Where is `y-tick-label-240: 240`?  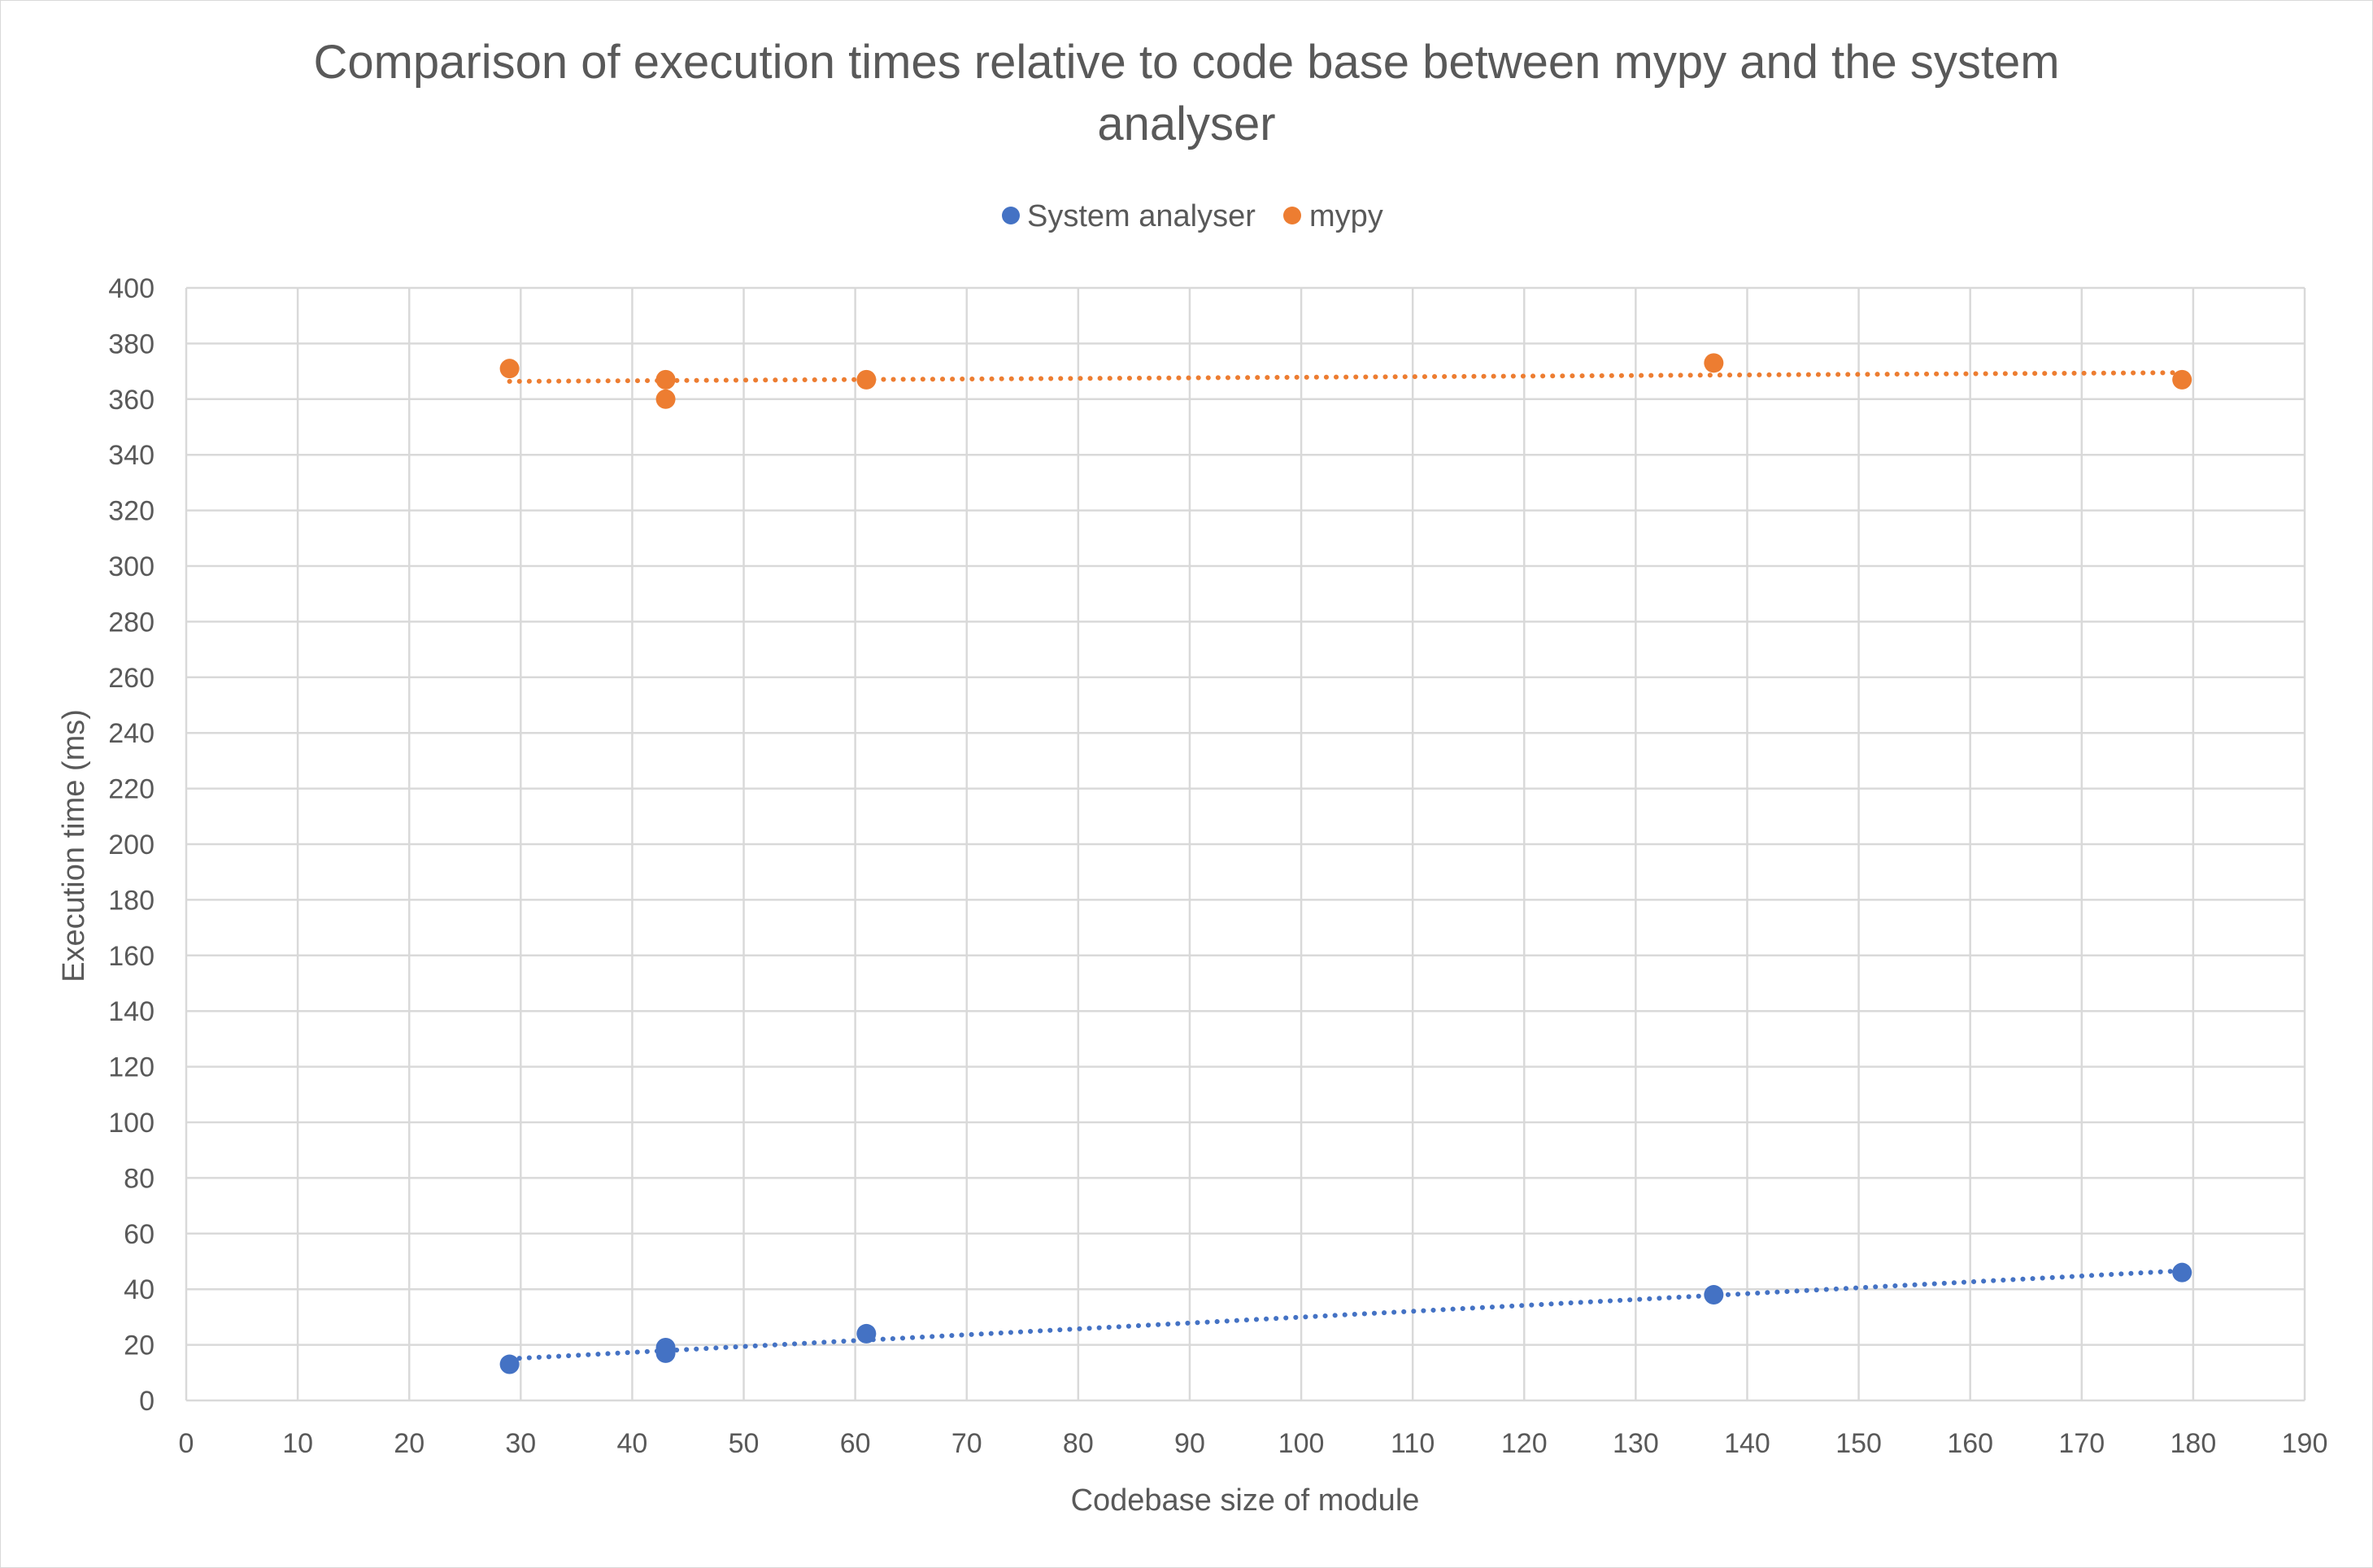
y-tick-label-240: 240 is located at coordinates (131, 733).